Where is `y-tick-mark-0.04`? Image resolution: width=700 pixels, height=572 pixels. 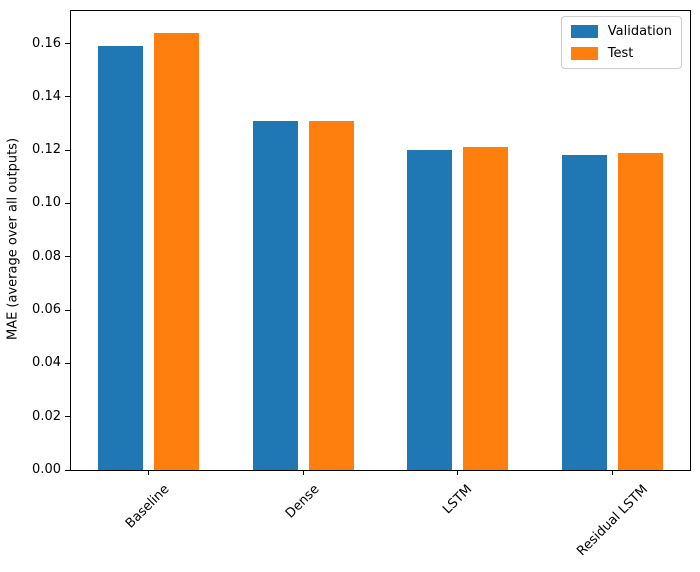
y-tick-mark-0.04 is located at coordinates (67, 363).